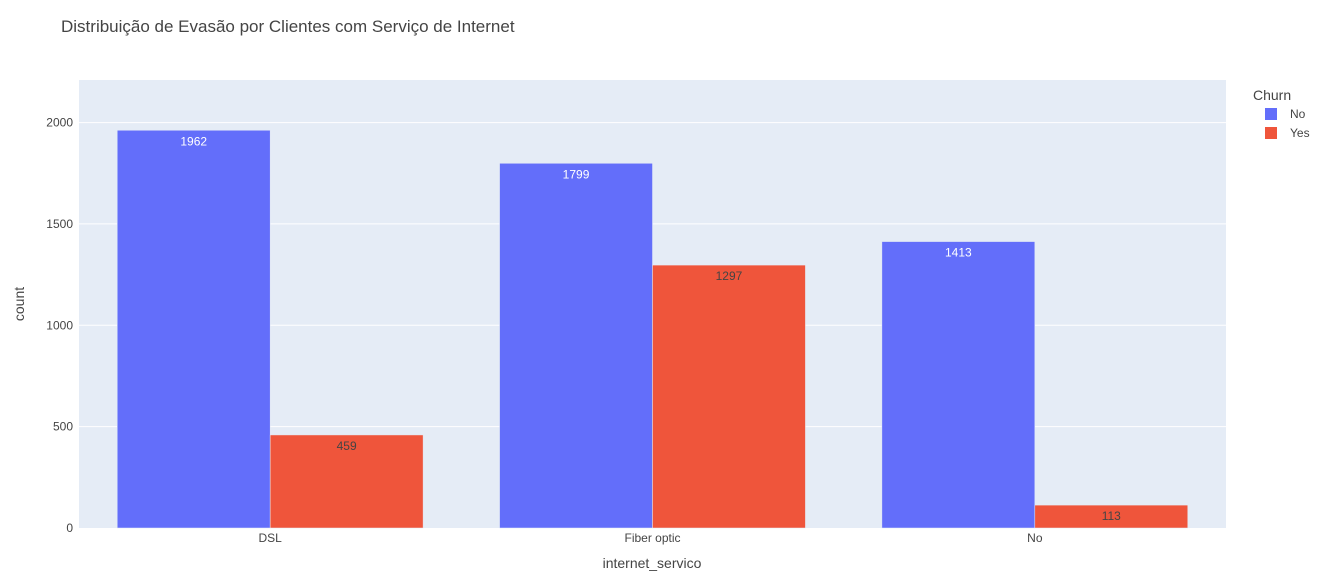 The width and height of the screenshot is (1326, 574). I want to click on bar-no-no, so click(958, 385).